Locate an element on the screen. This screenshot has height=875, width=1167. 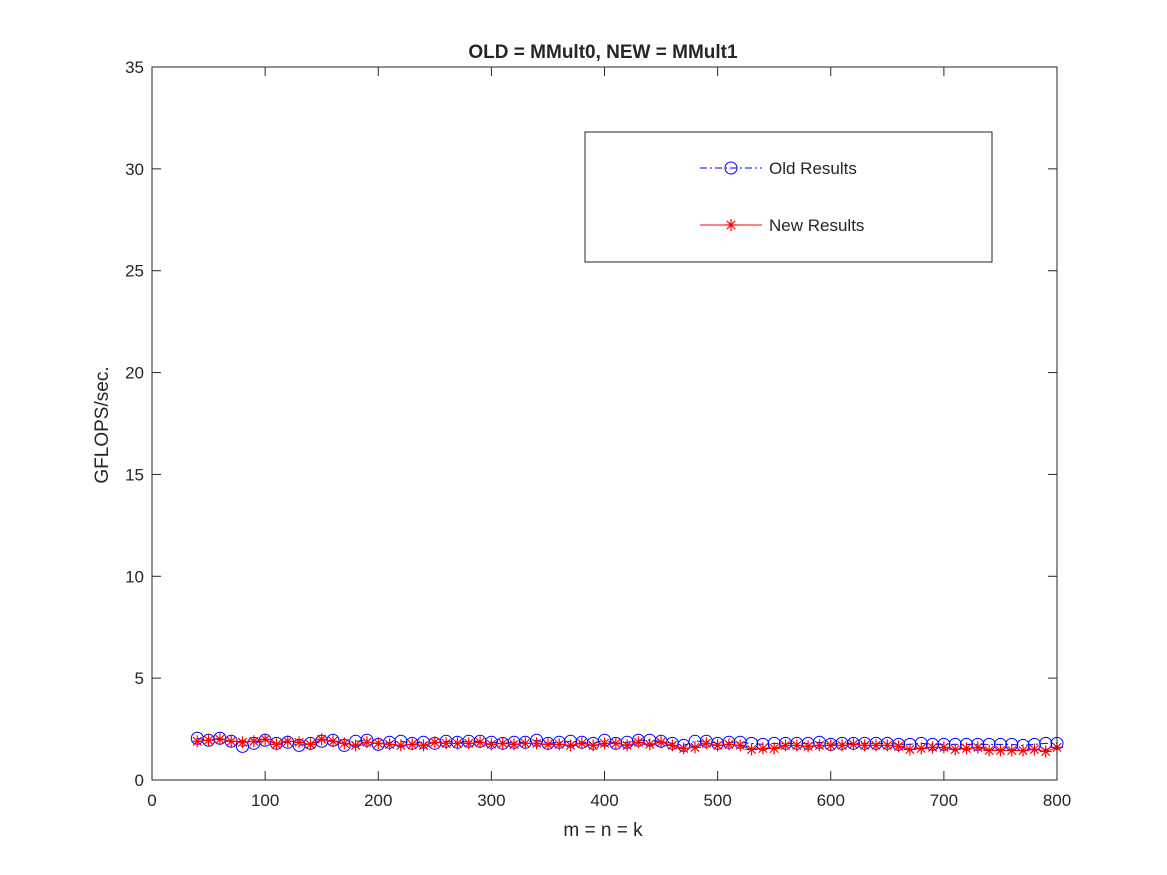
y-tick-label: 25 is located at coordinates (134, 271).